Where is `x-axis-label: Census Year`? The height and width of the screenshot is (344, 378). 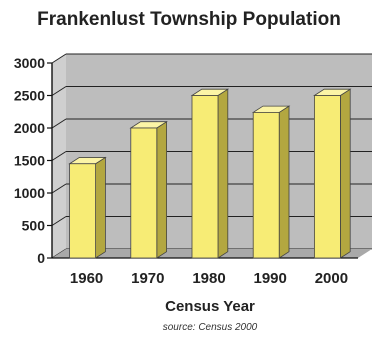
x-axis-label: Census Year is located at coordinates (210, 306).